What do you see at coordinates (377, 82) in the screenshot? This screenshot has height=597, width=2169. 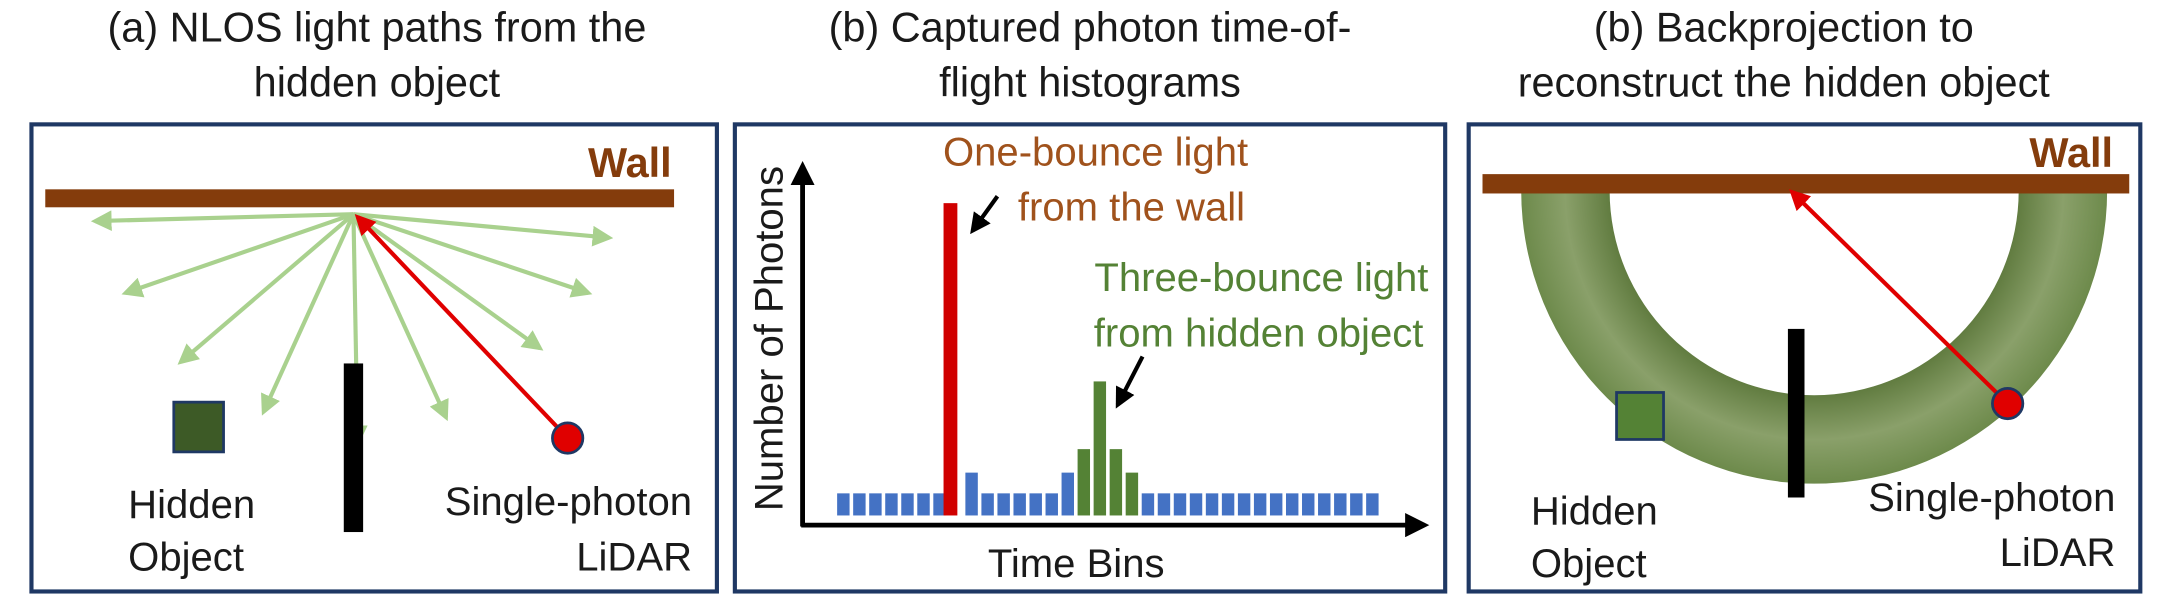 I see `title: hidden object` at bounding box center [377, 82].